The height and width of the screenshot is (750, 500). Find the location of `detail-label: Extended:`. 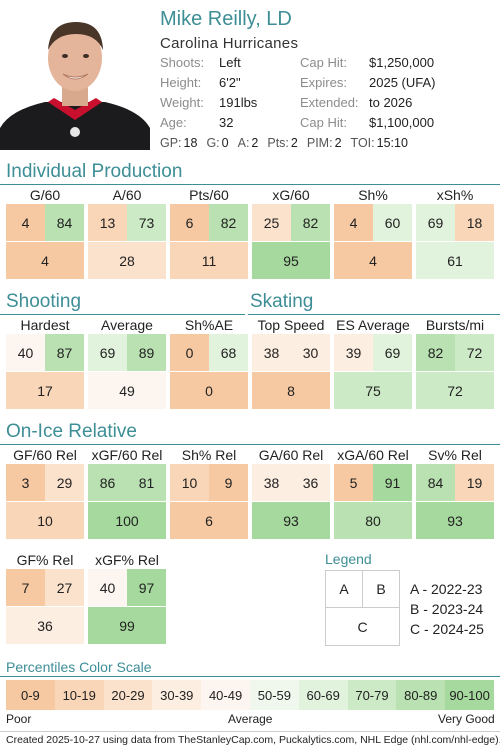

detail-label: Extended: is located at coordinates (329, 102).